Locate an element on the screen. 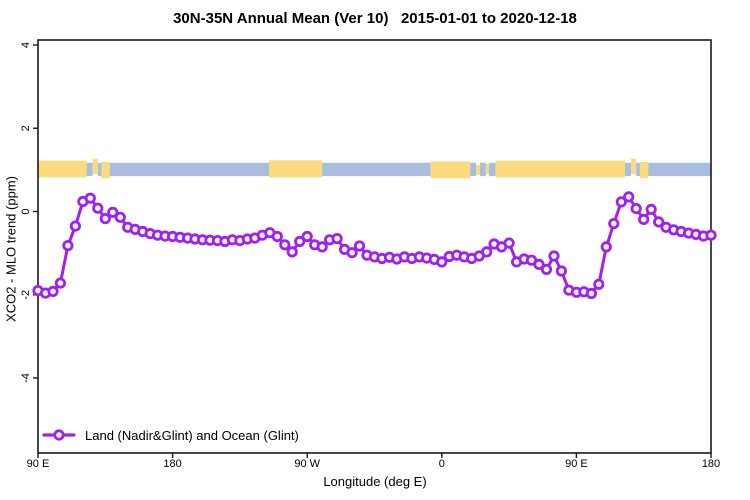  x-tick-label: 0 is located at coordinates (442, 464).